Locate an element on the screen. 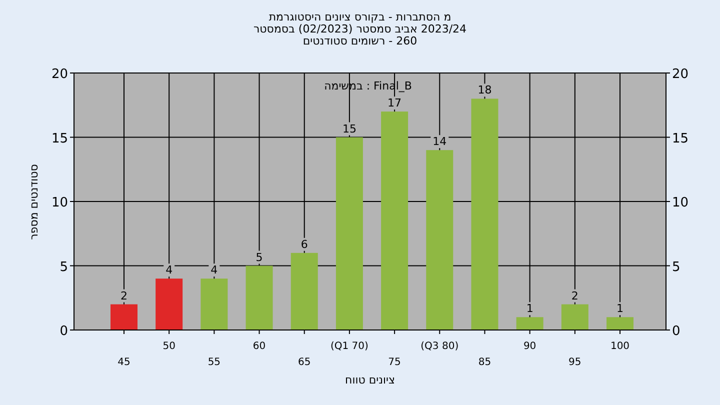 The height and width of the screenshot is (405, 720). y2-tick-label: 15 is located at coordinates (680, 138).